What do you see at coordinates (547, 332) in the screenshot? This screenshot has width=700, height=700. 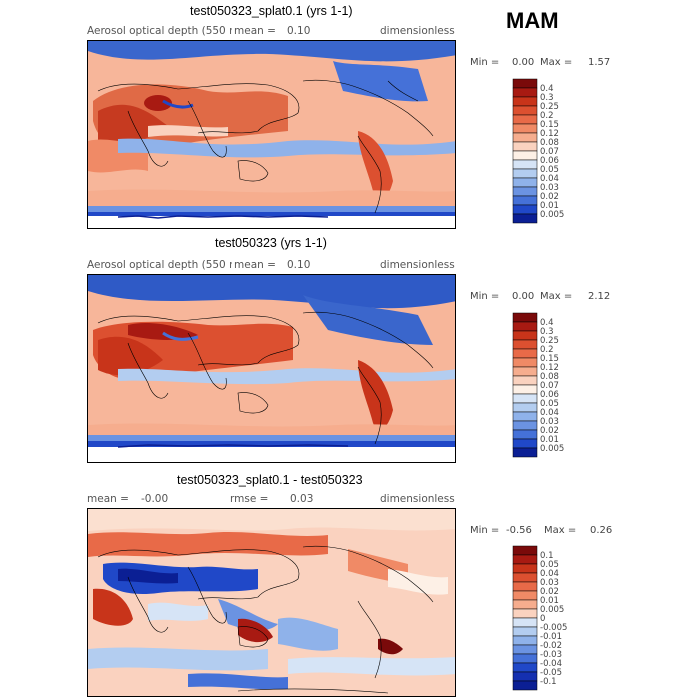 I see `colorbar-tick-label: 0.3` at bounding box center [547, 332].